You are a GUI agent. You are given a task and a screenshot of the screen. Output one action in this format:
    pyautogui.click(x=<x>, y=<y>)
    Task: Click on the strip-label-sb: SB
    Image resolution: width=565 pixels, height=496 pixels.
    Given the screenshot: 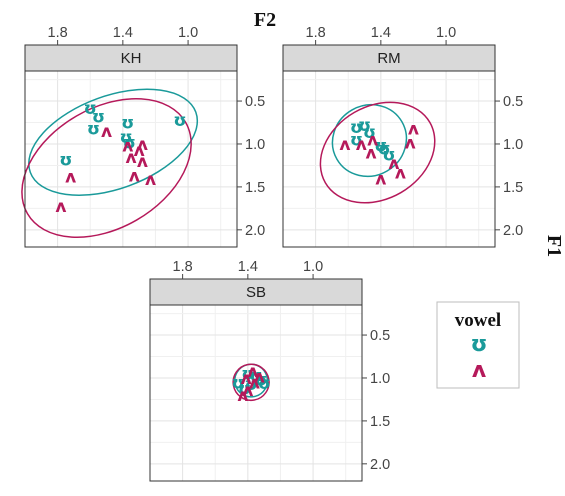 What is the action you would take?
    pyautogui.click(x=256, y=292)
    